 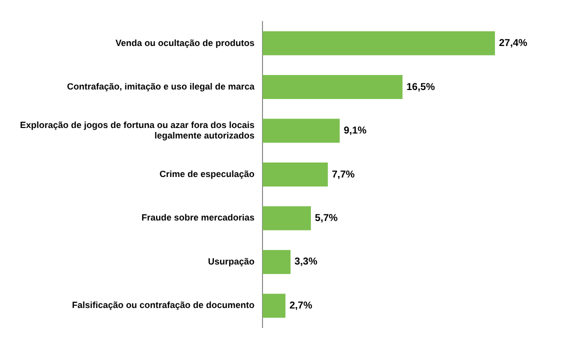 I want to click on y-tick-label: Falsificação ou contrafação de documento, so click(x=164, y=305).